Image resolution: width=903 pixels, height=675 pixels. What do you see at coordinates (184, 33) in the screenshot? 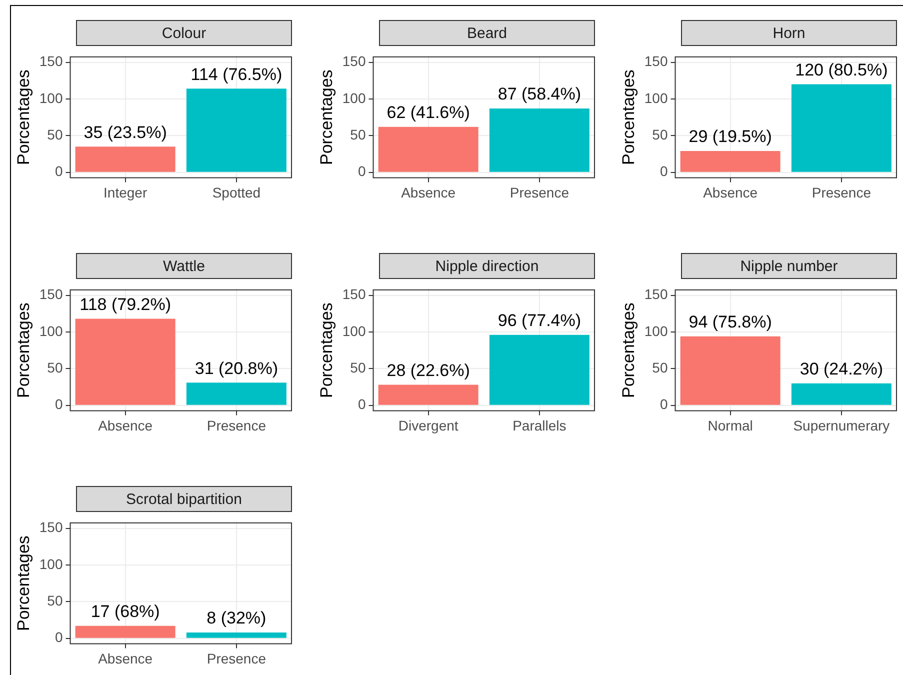
I see `chart-title: Colour` at bounding box center [184, 33].